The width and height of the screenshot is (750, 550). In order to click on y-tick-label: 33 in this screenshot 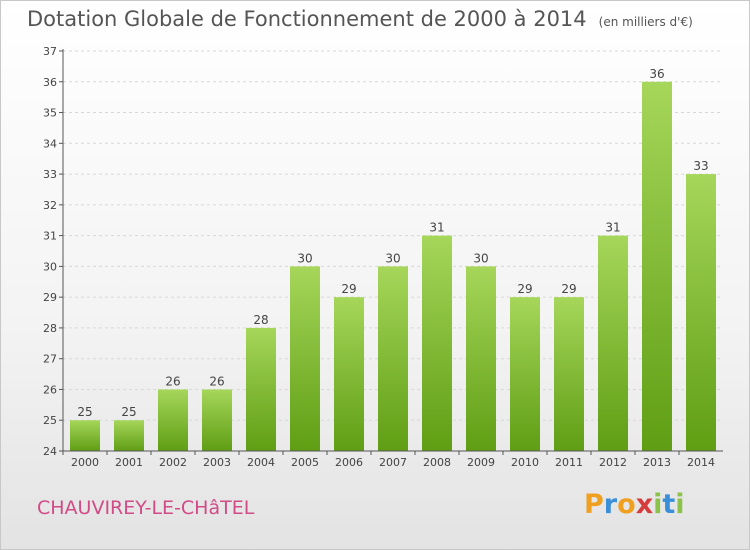, I will do `click(50, 174)`.